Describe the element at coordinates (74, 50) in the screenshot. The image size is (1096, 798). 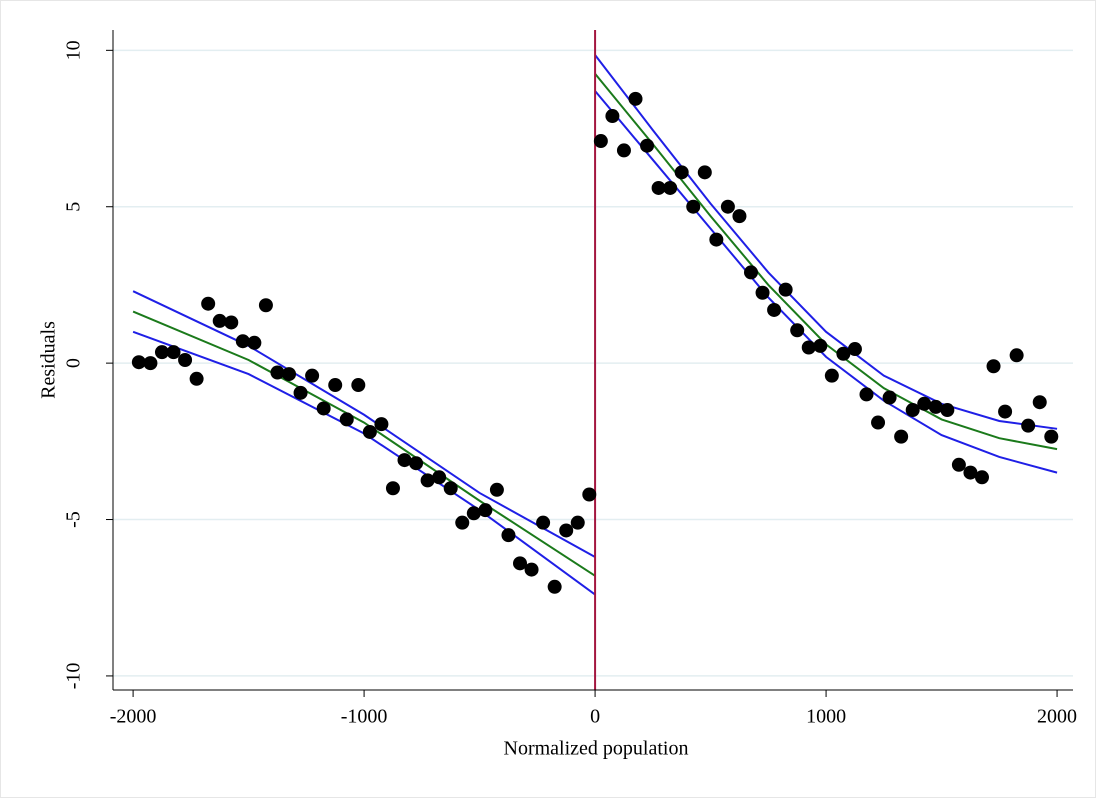
I see `y-tick-label: 10` at that location.